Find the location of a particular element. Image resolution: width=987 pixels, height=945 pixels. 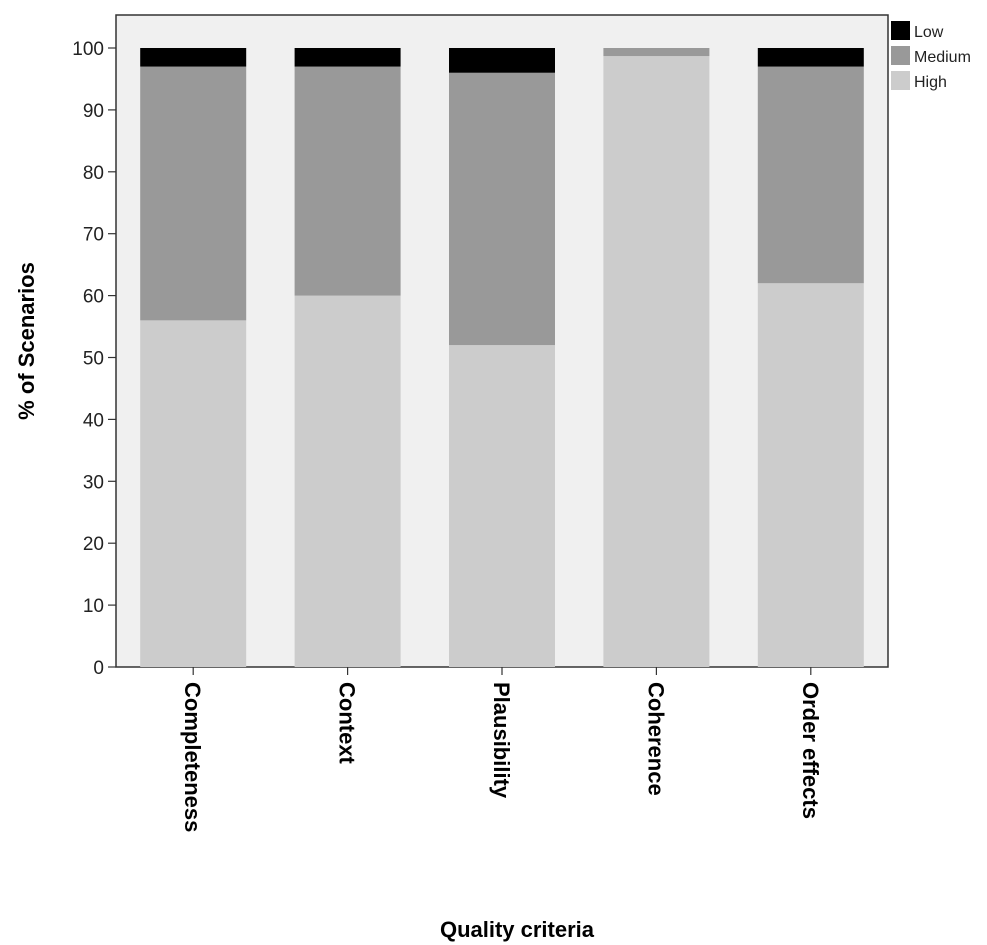

legend-label-medium: Medium is located at coordinates (942, 57).